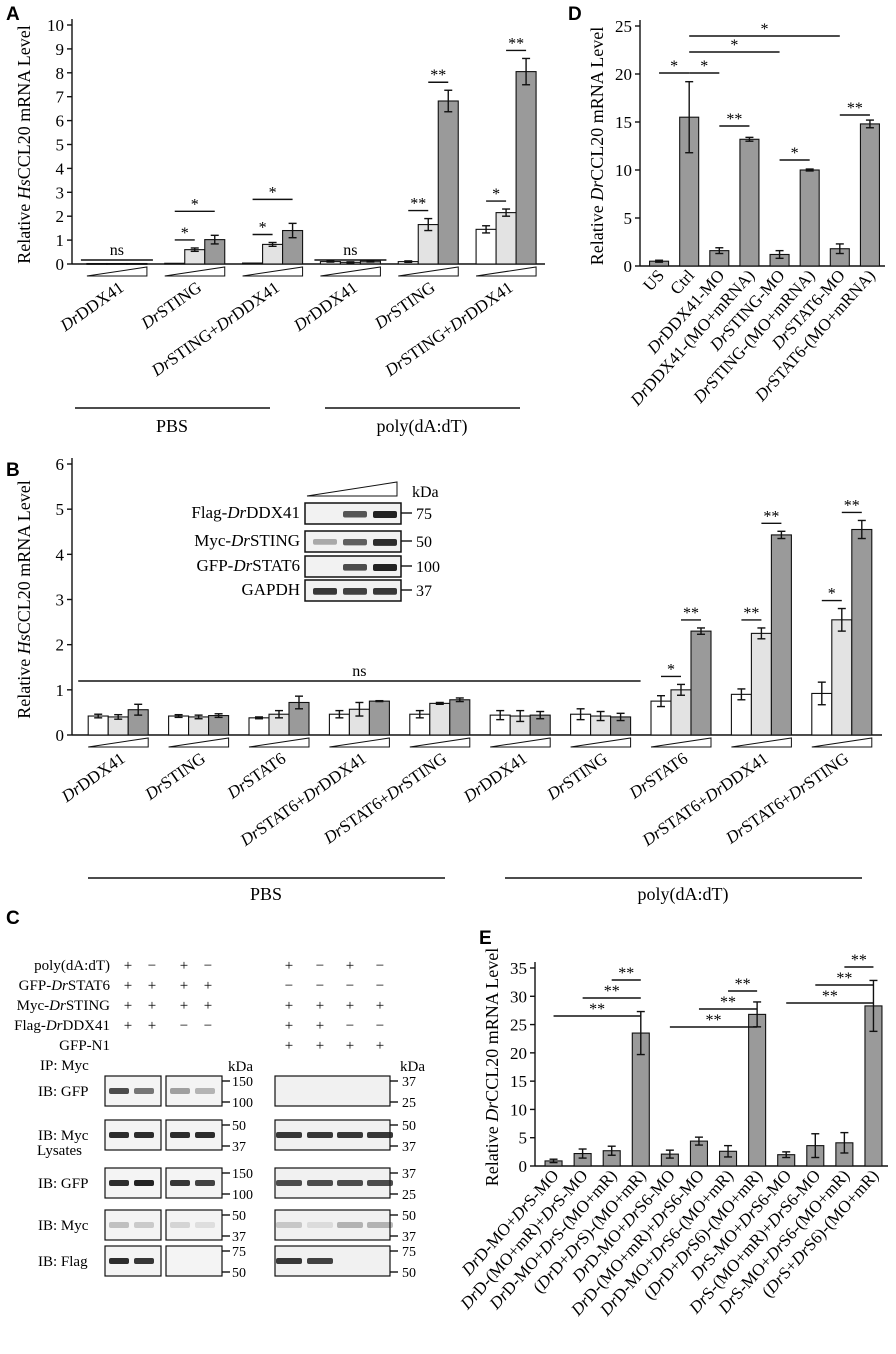 The width and height of the screenshot is (896, 1354). What do you see at coordinates (623, 170) in the screenshot?
I see `d-y-tick-label: 10` at bounding box center [623, 170].